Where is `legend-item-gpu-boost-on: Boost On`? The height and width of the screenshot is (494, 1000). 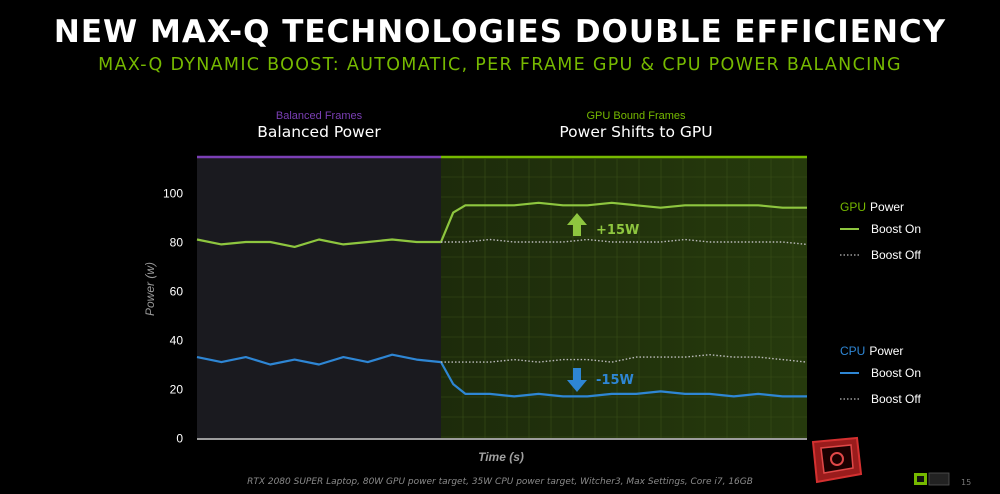
legend-item-gpu-boost-on: Boost On is located at coordinates (896, 229).